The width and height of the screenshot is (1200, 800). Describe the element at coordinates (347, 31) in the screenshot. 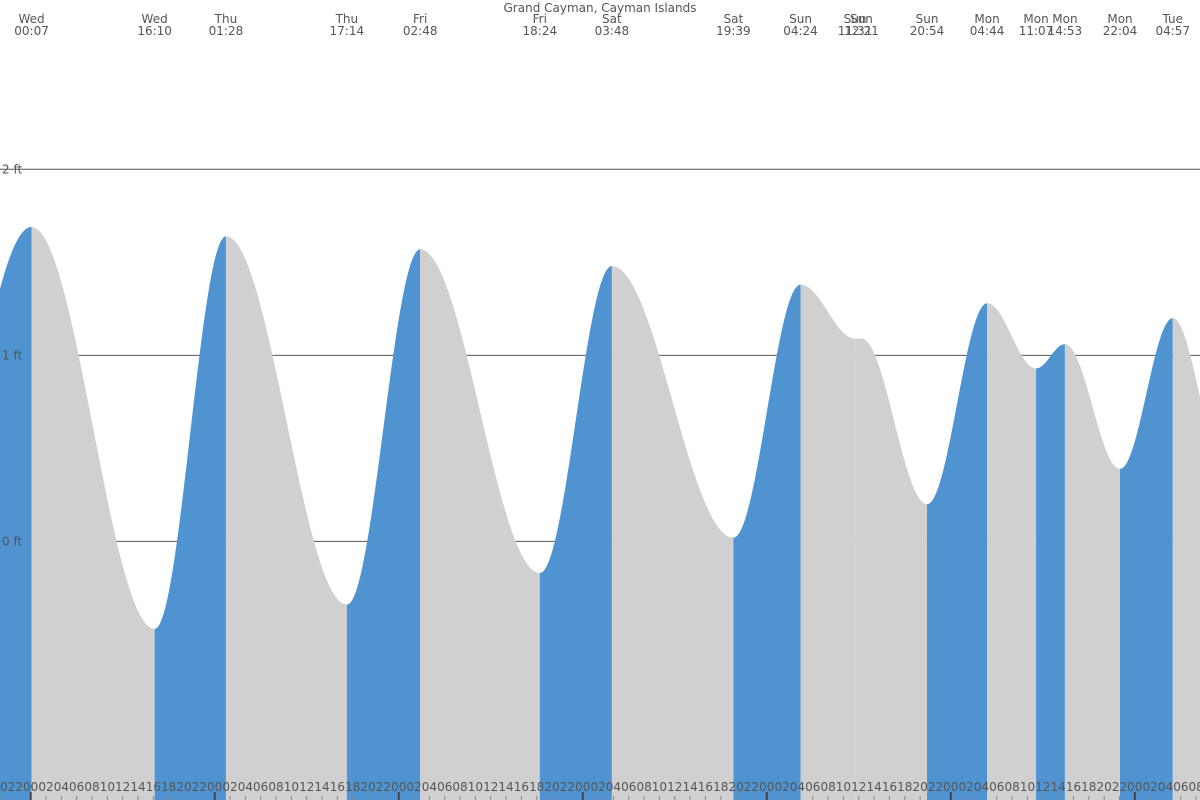

I see `extreme-time: 17:14` at that location.